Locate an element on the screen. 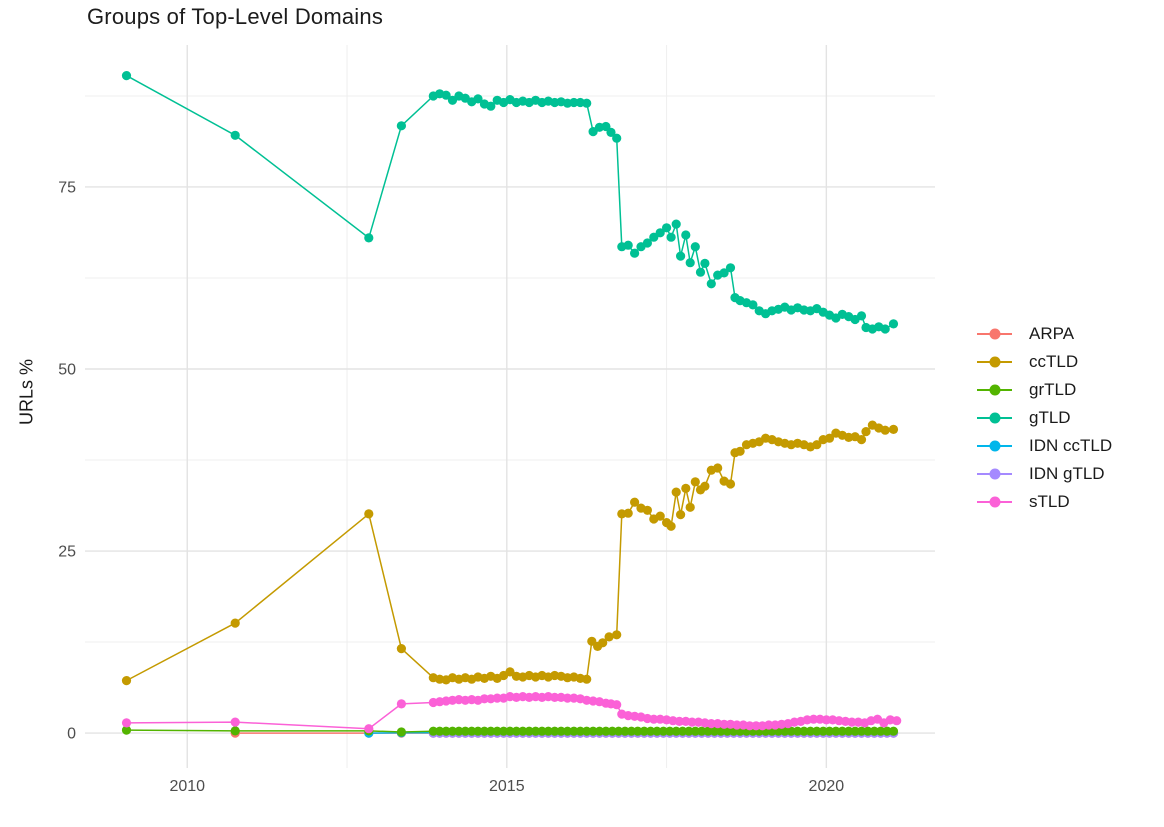 This screenshot has height=827, width=1164. y-tick-label: 75 is located at coordinates (67, 187).